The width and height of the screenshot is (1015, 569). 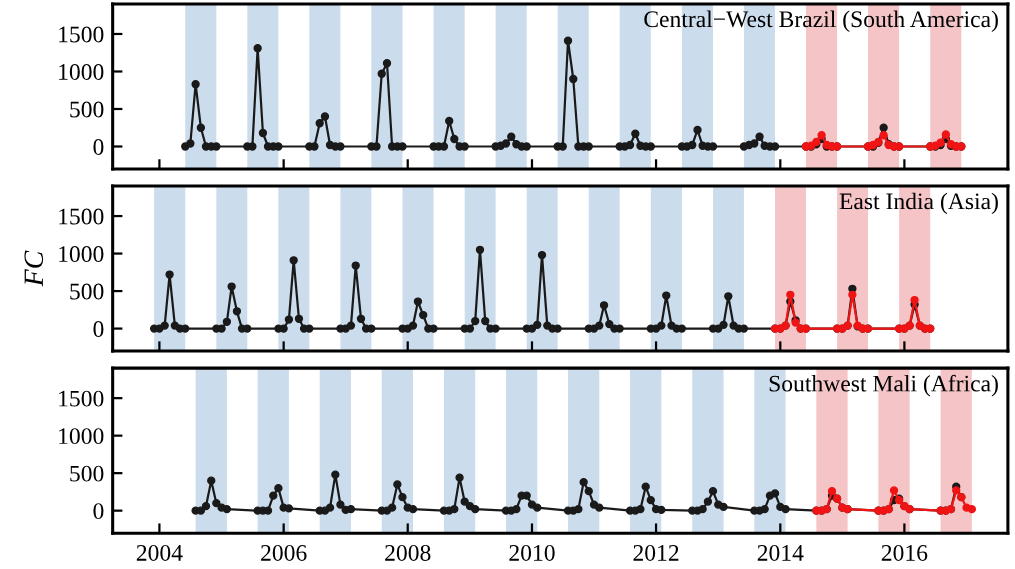 What do you see at coordinates (159, 552) in the screenshot?
I see `x-tick-label: 2004` at bounding box center [159, 552].